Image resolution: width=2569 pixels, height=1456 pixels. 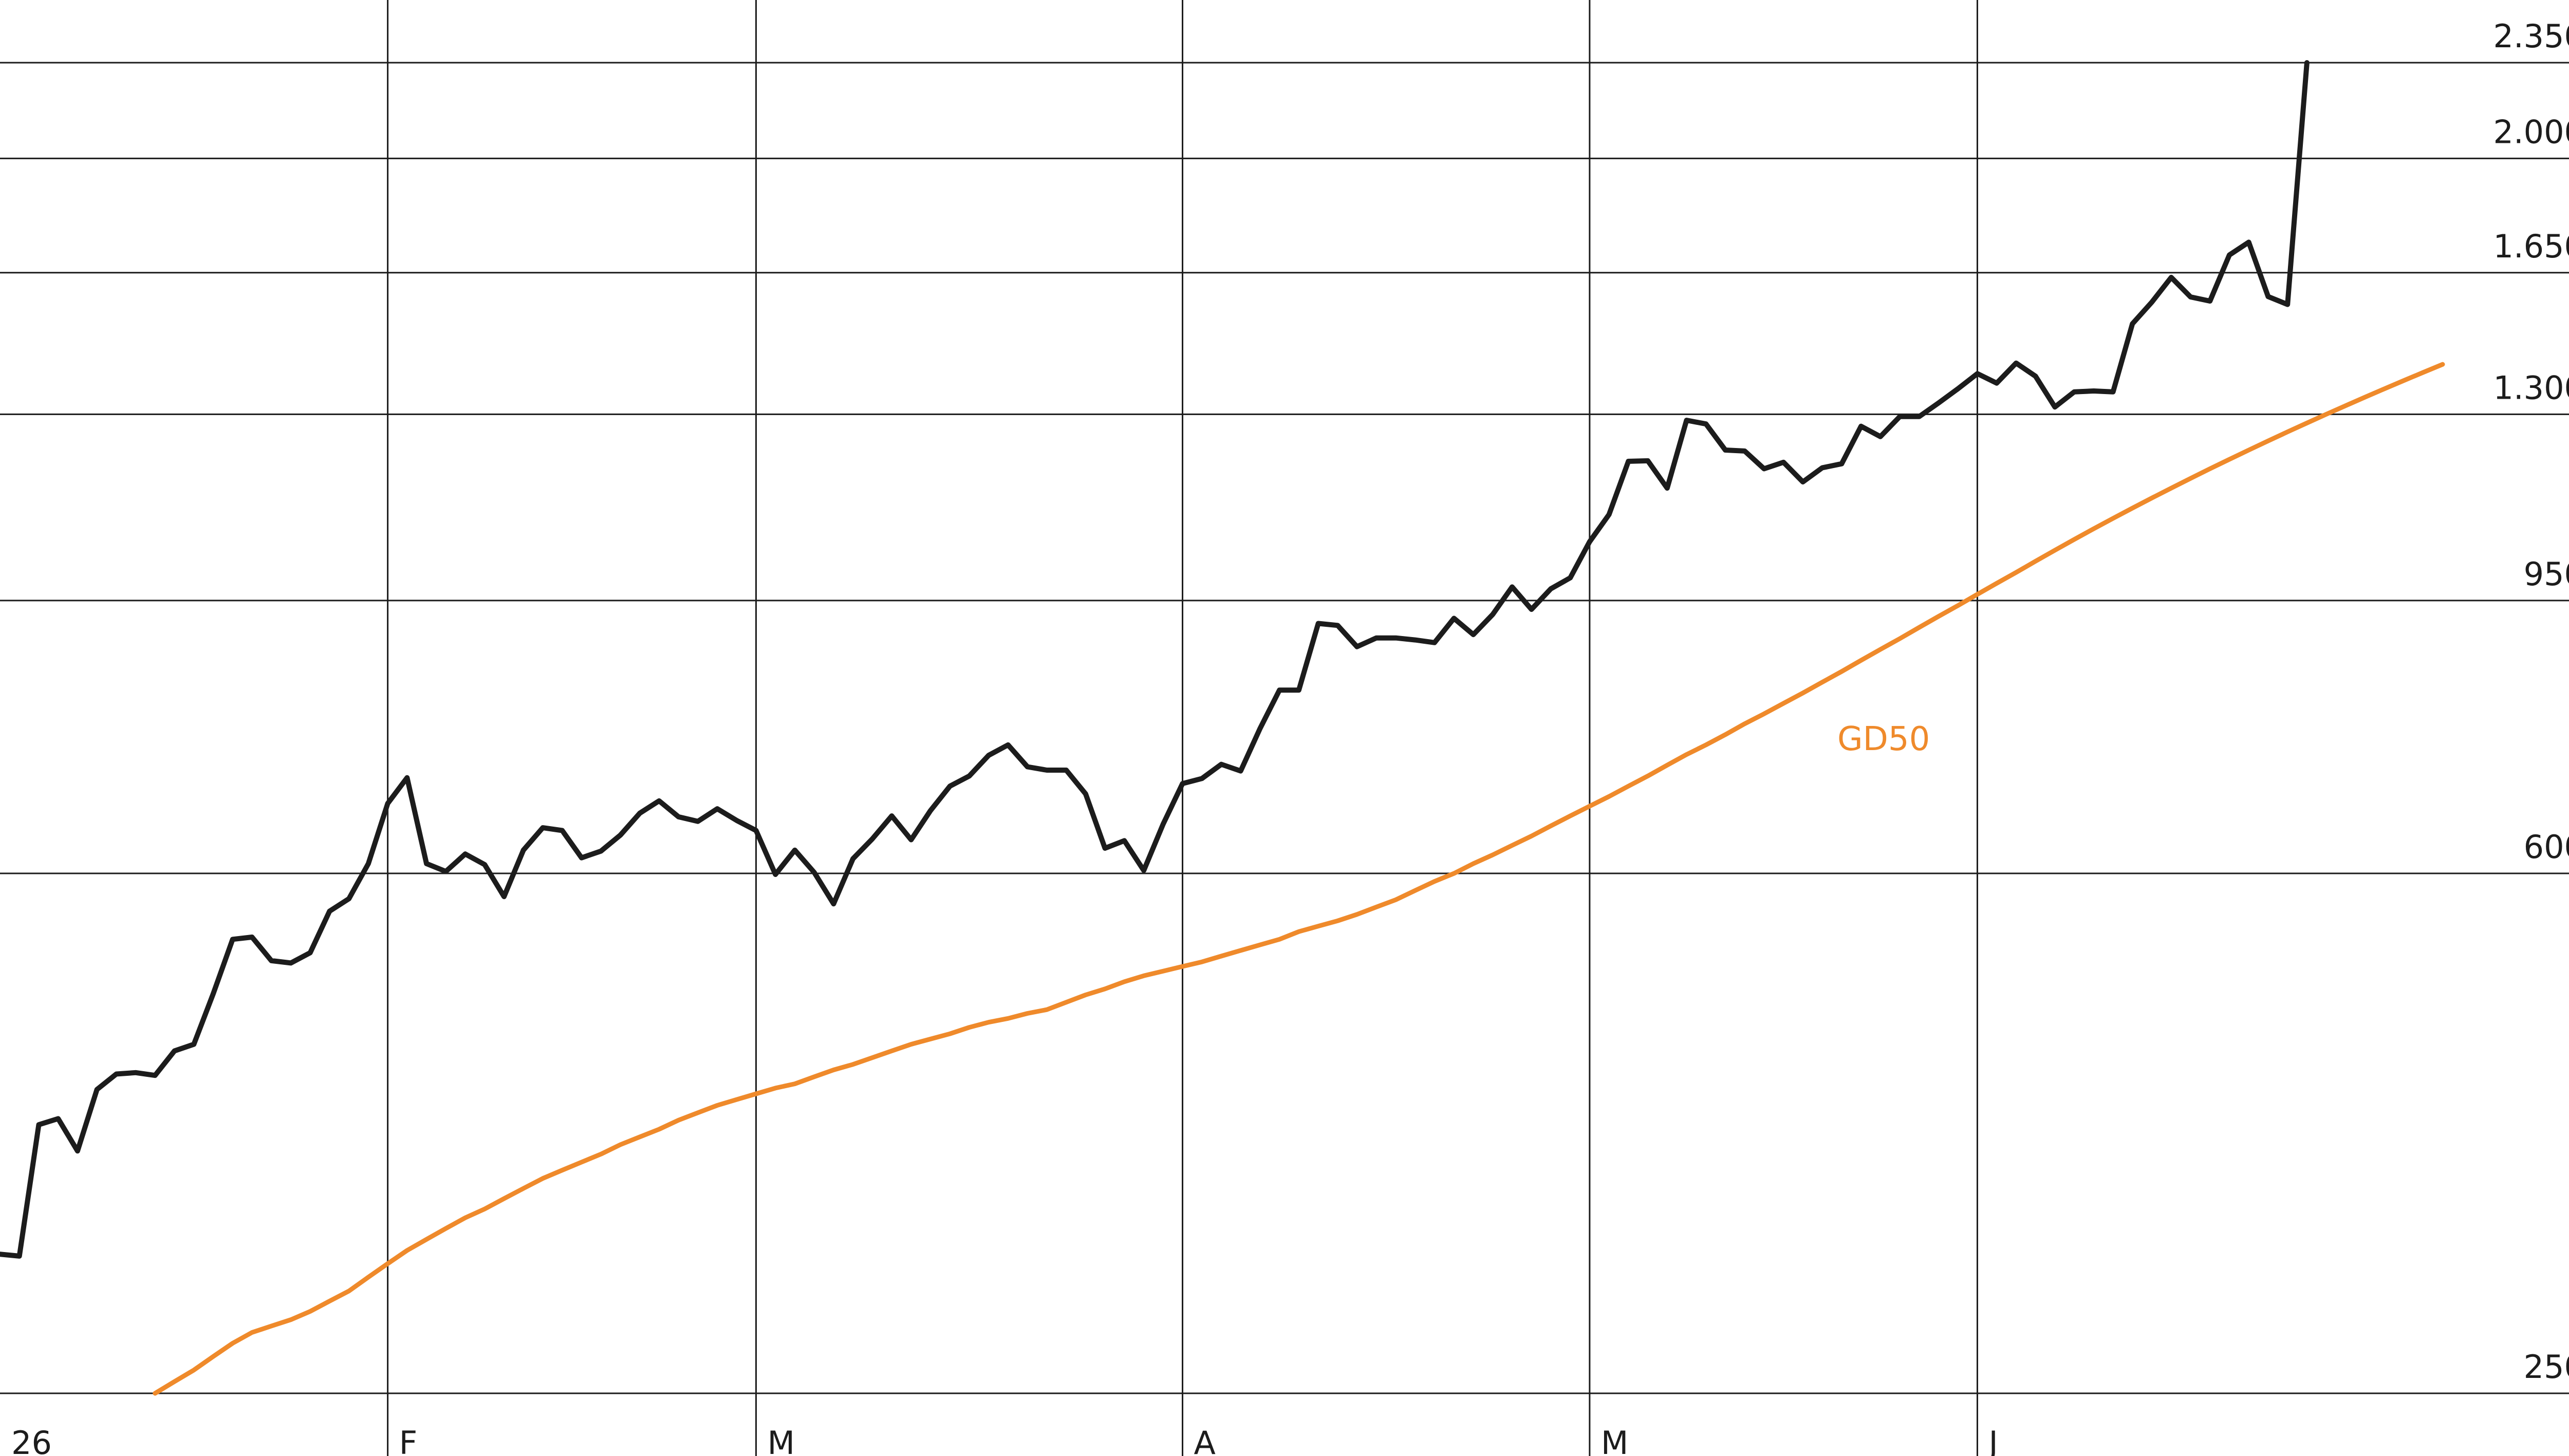 What do you see at coordinates (1883, 739) in the screenshot?
I see `gd50-annotation: GD50` at bounding box center [1883, 739].